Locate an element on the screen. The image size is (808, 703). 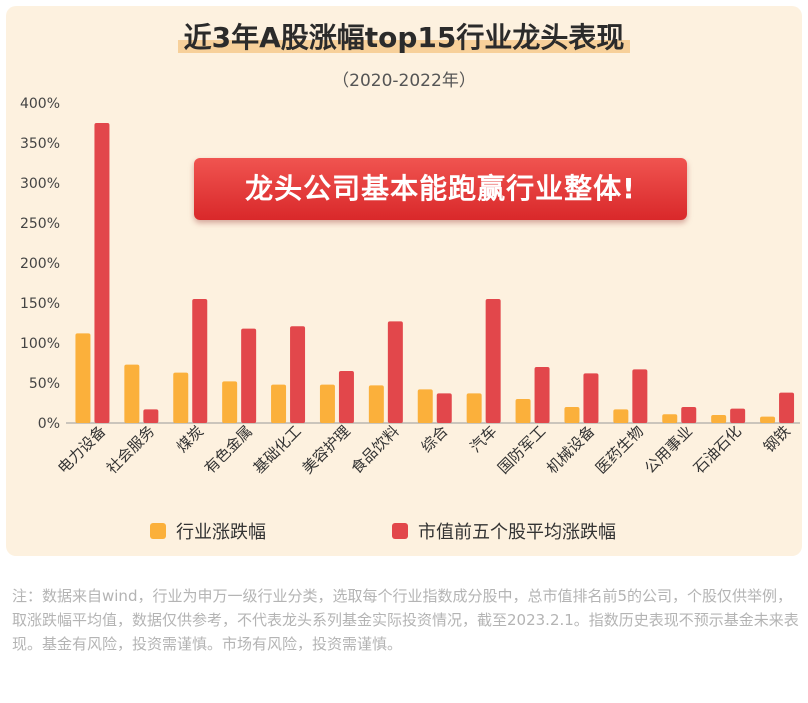
x-tick-label: 石油石化 is located at coordinates (717, 449).